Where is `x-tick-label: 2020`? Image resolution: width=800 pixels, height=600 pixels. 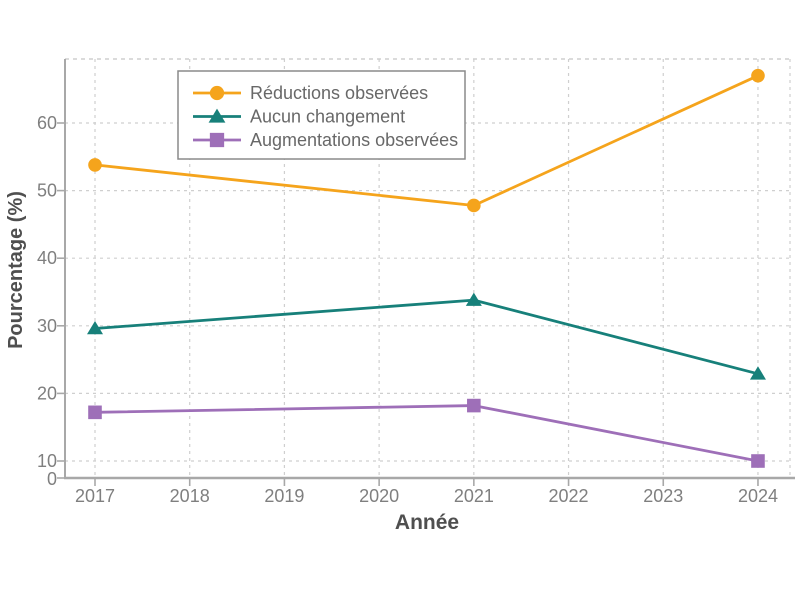 x-tick-label: 2020 is located at coordinates (379, 496).